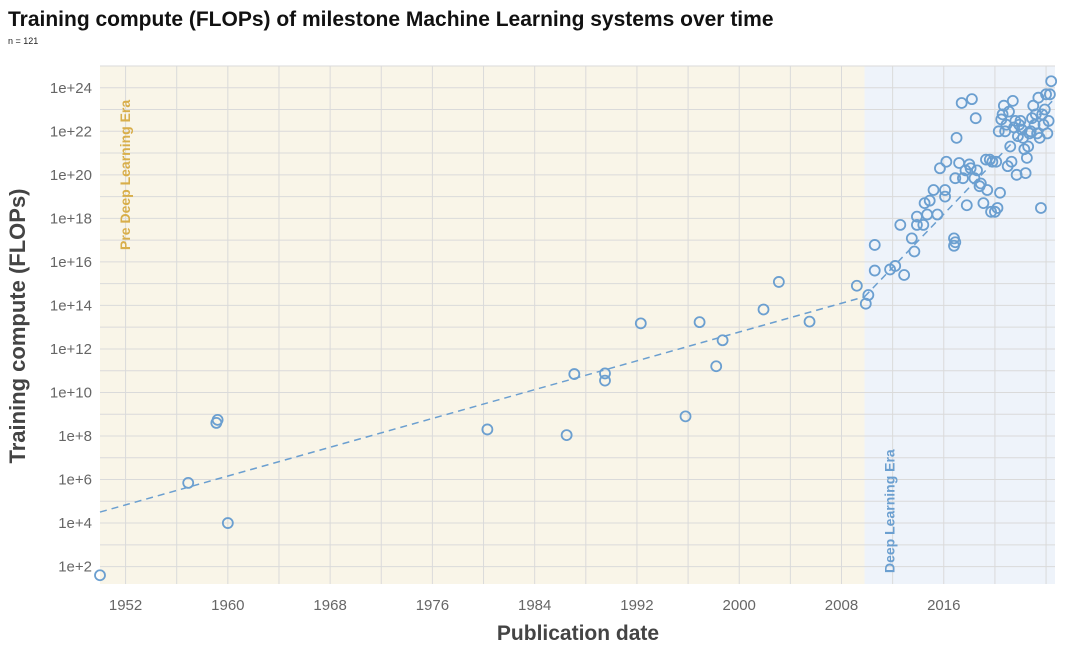 The height and width of the screenshot is (645, 1080). What do you see at coordinates (71, 175) in the screenshot?
I see `y-tick-label: 1e+20` at bounding box center [71, 175].